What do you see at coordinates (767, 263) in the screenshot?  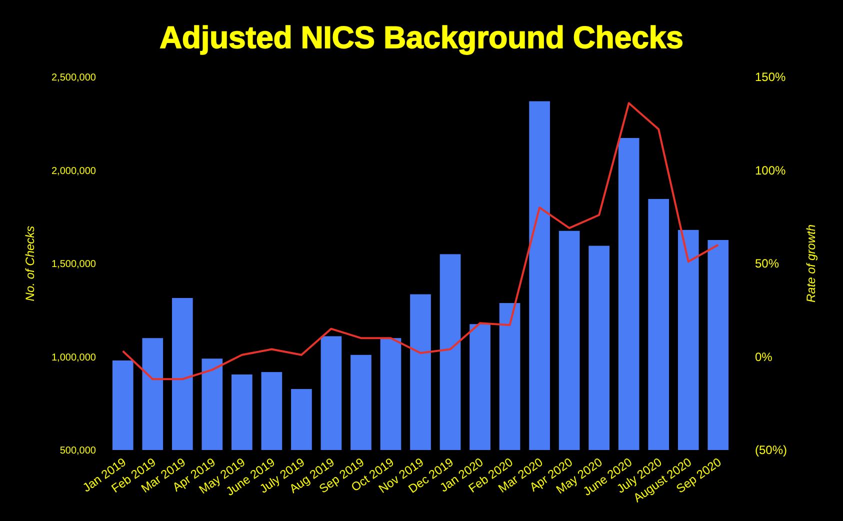 I see `y2-tick-label: 50%` at bounding box center [767, 263].